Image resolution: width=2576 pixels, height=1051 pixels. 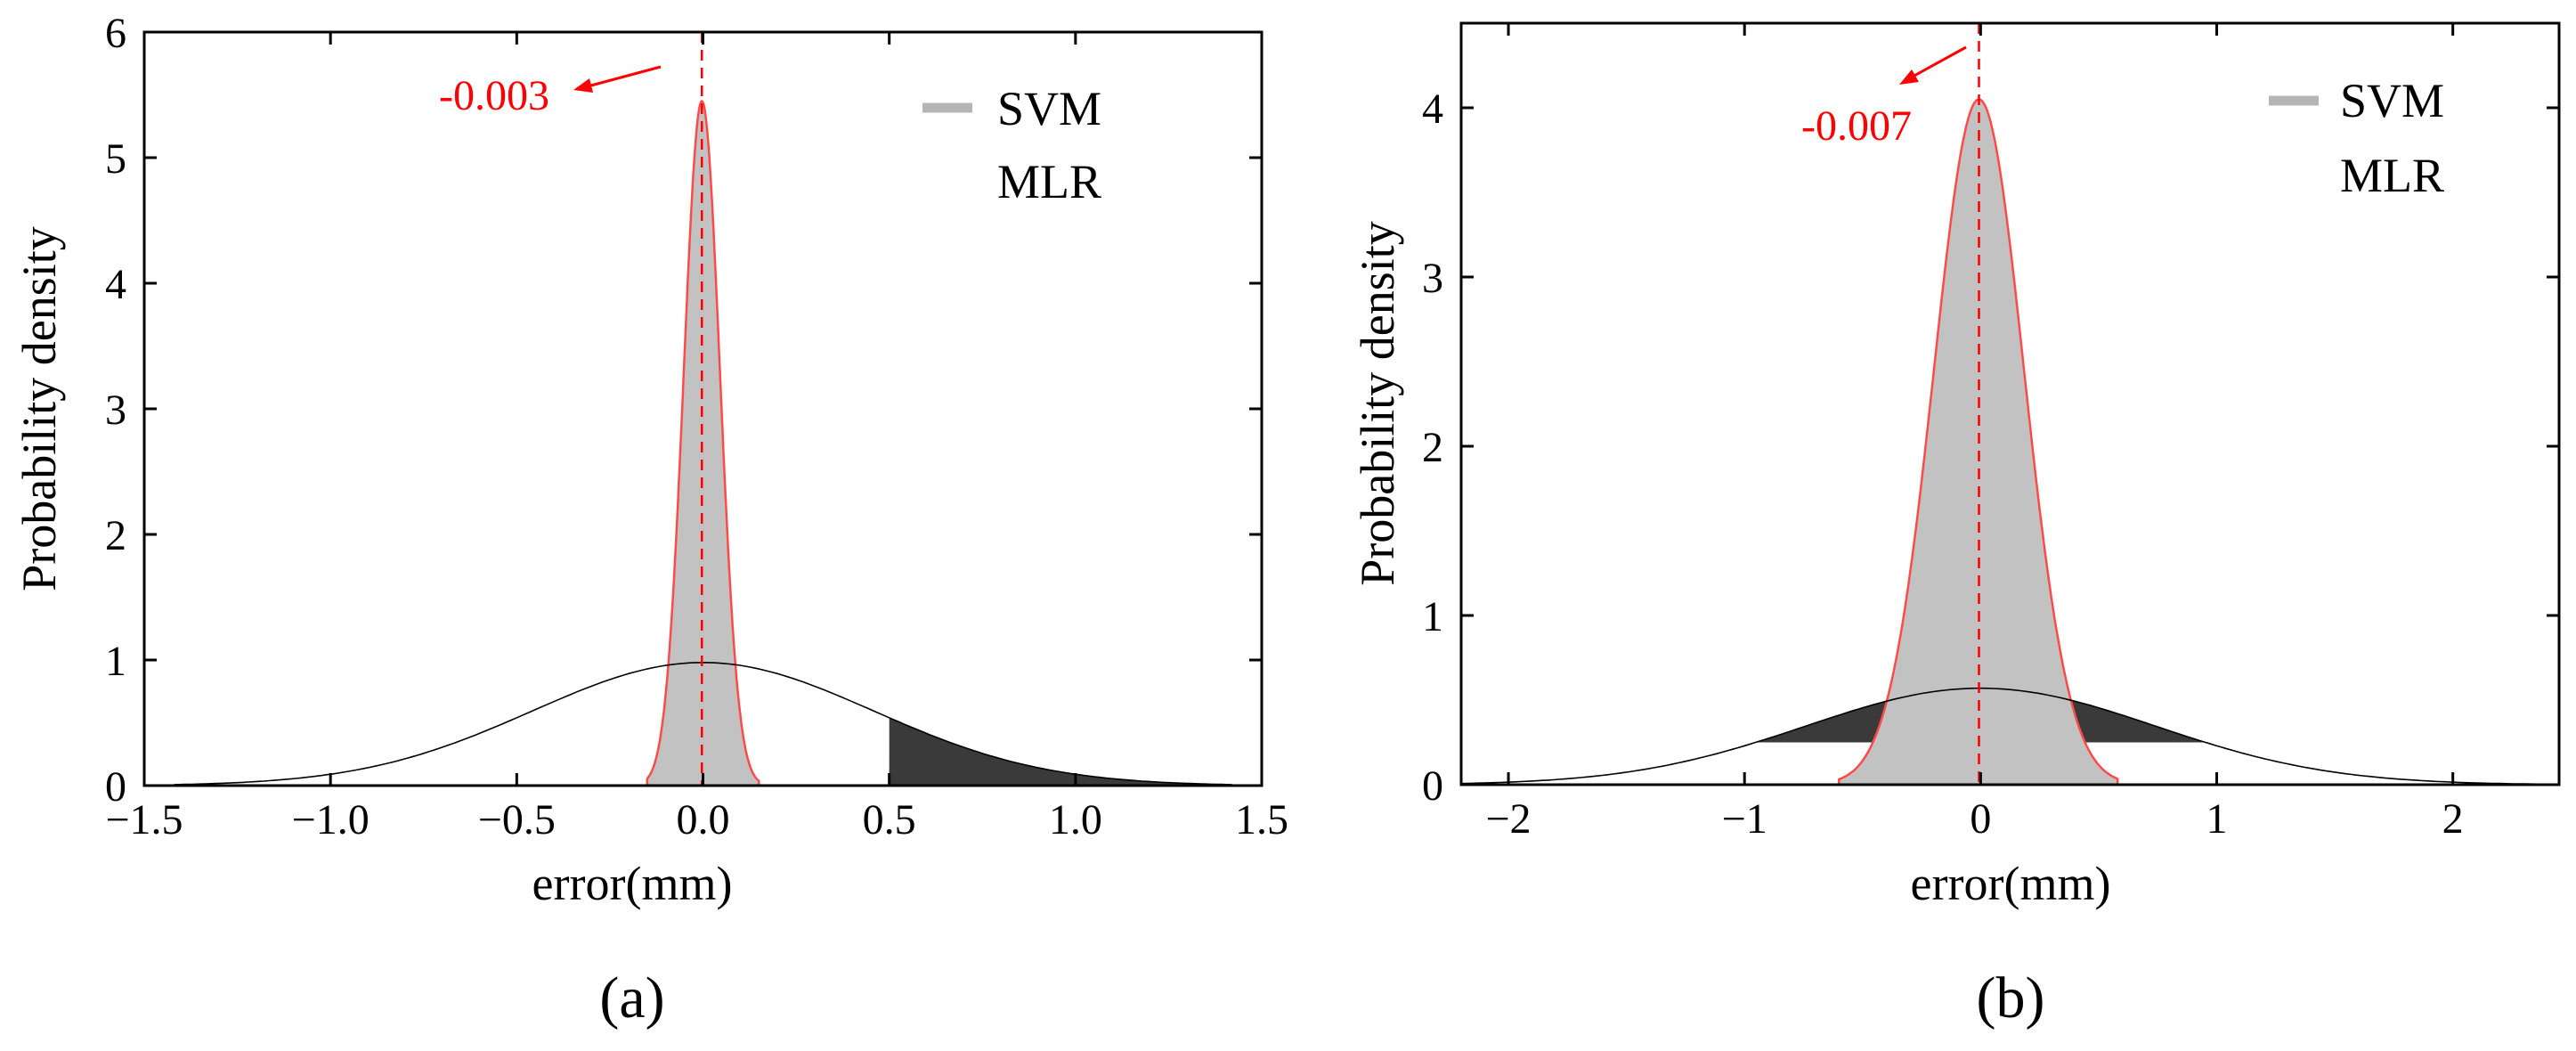 I want to click on panel-a-label: (a), so click(x=631, y=998).